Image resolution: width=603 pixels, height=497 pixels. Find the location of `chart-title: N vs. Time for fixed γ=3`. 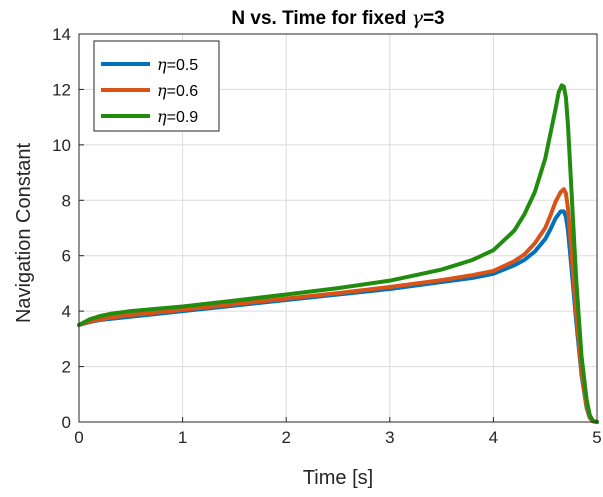

chart-title: N vs. Time for fixed γ=3 is located at coordinates (337, 18).